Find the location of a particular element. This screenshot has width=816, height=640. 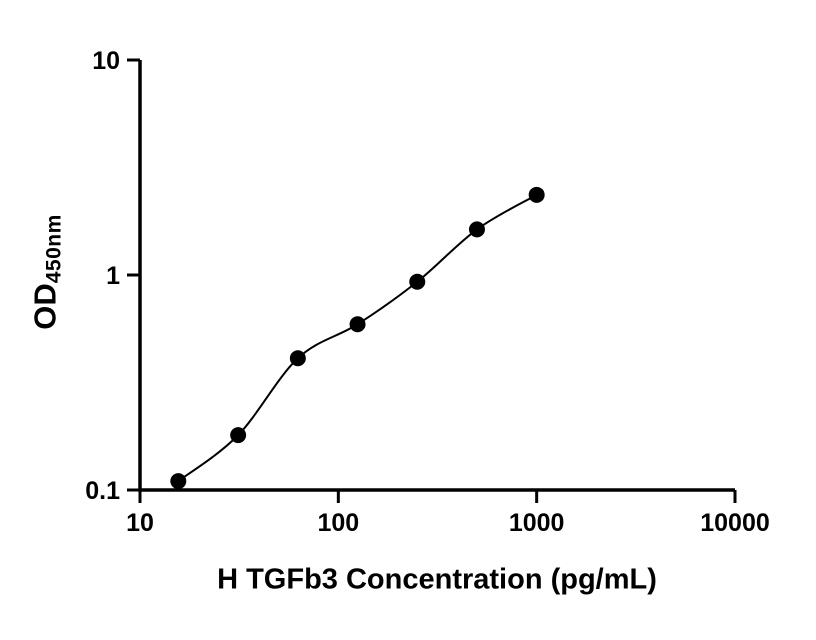

y-axis-label-subscript: 450nm is located at coordinates (54, 249).